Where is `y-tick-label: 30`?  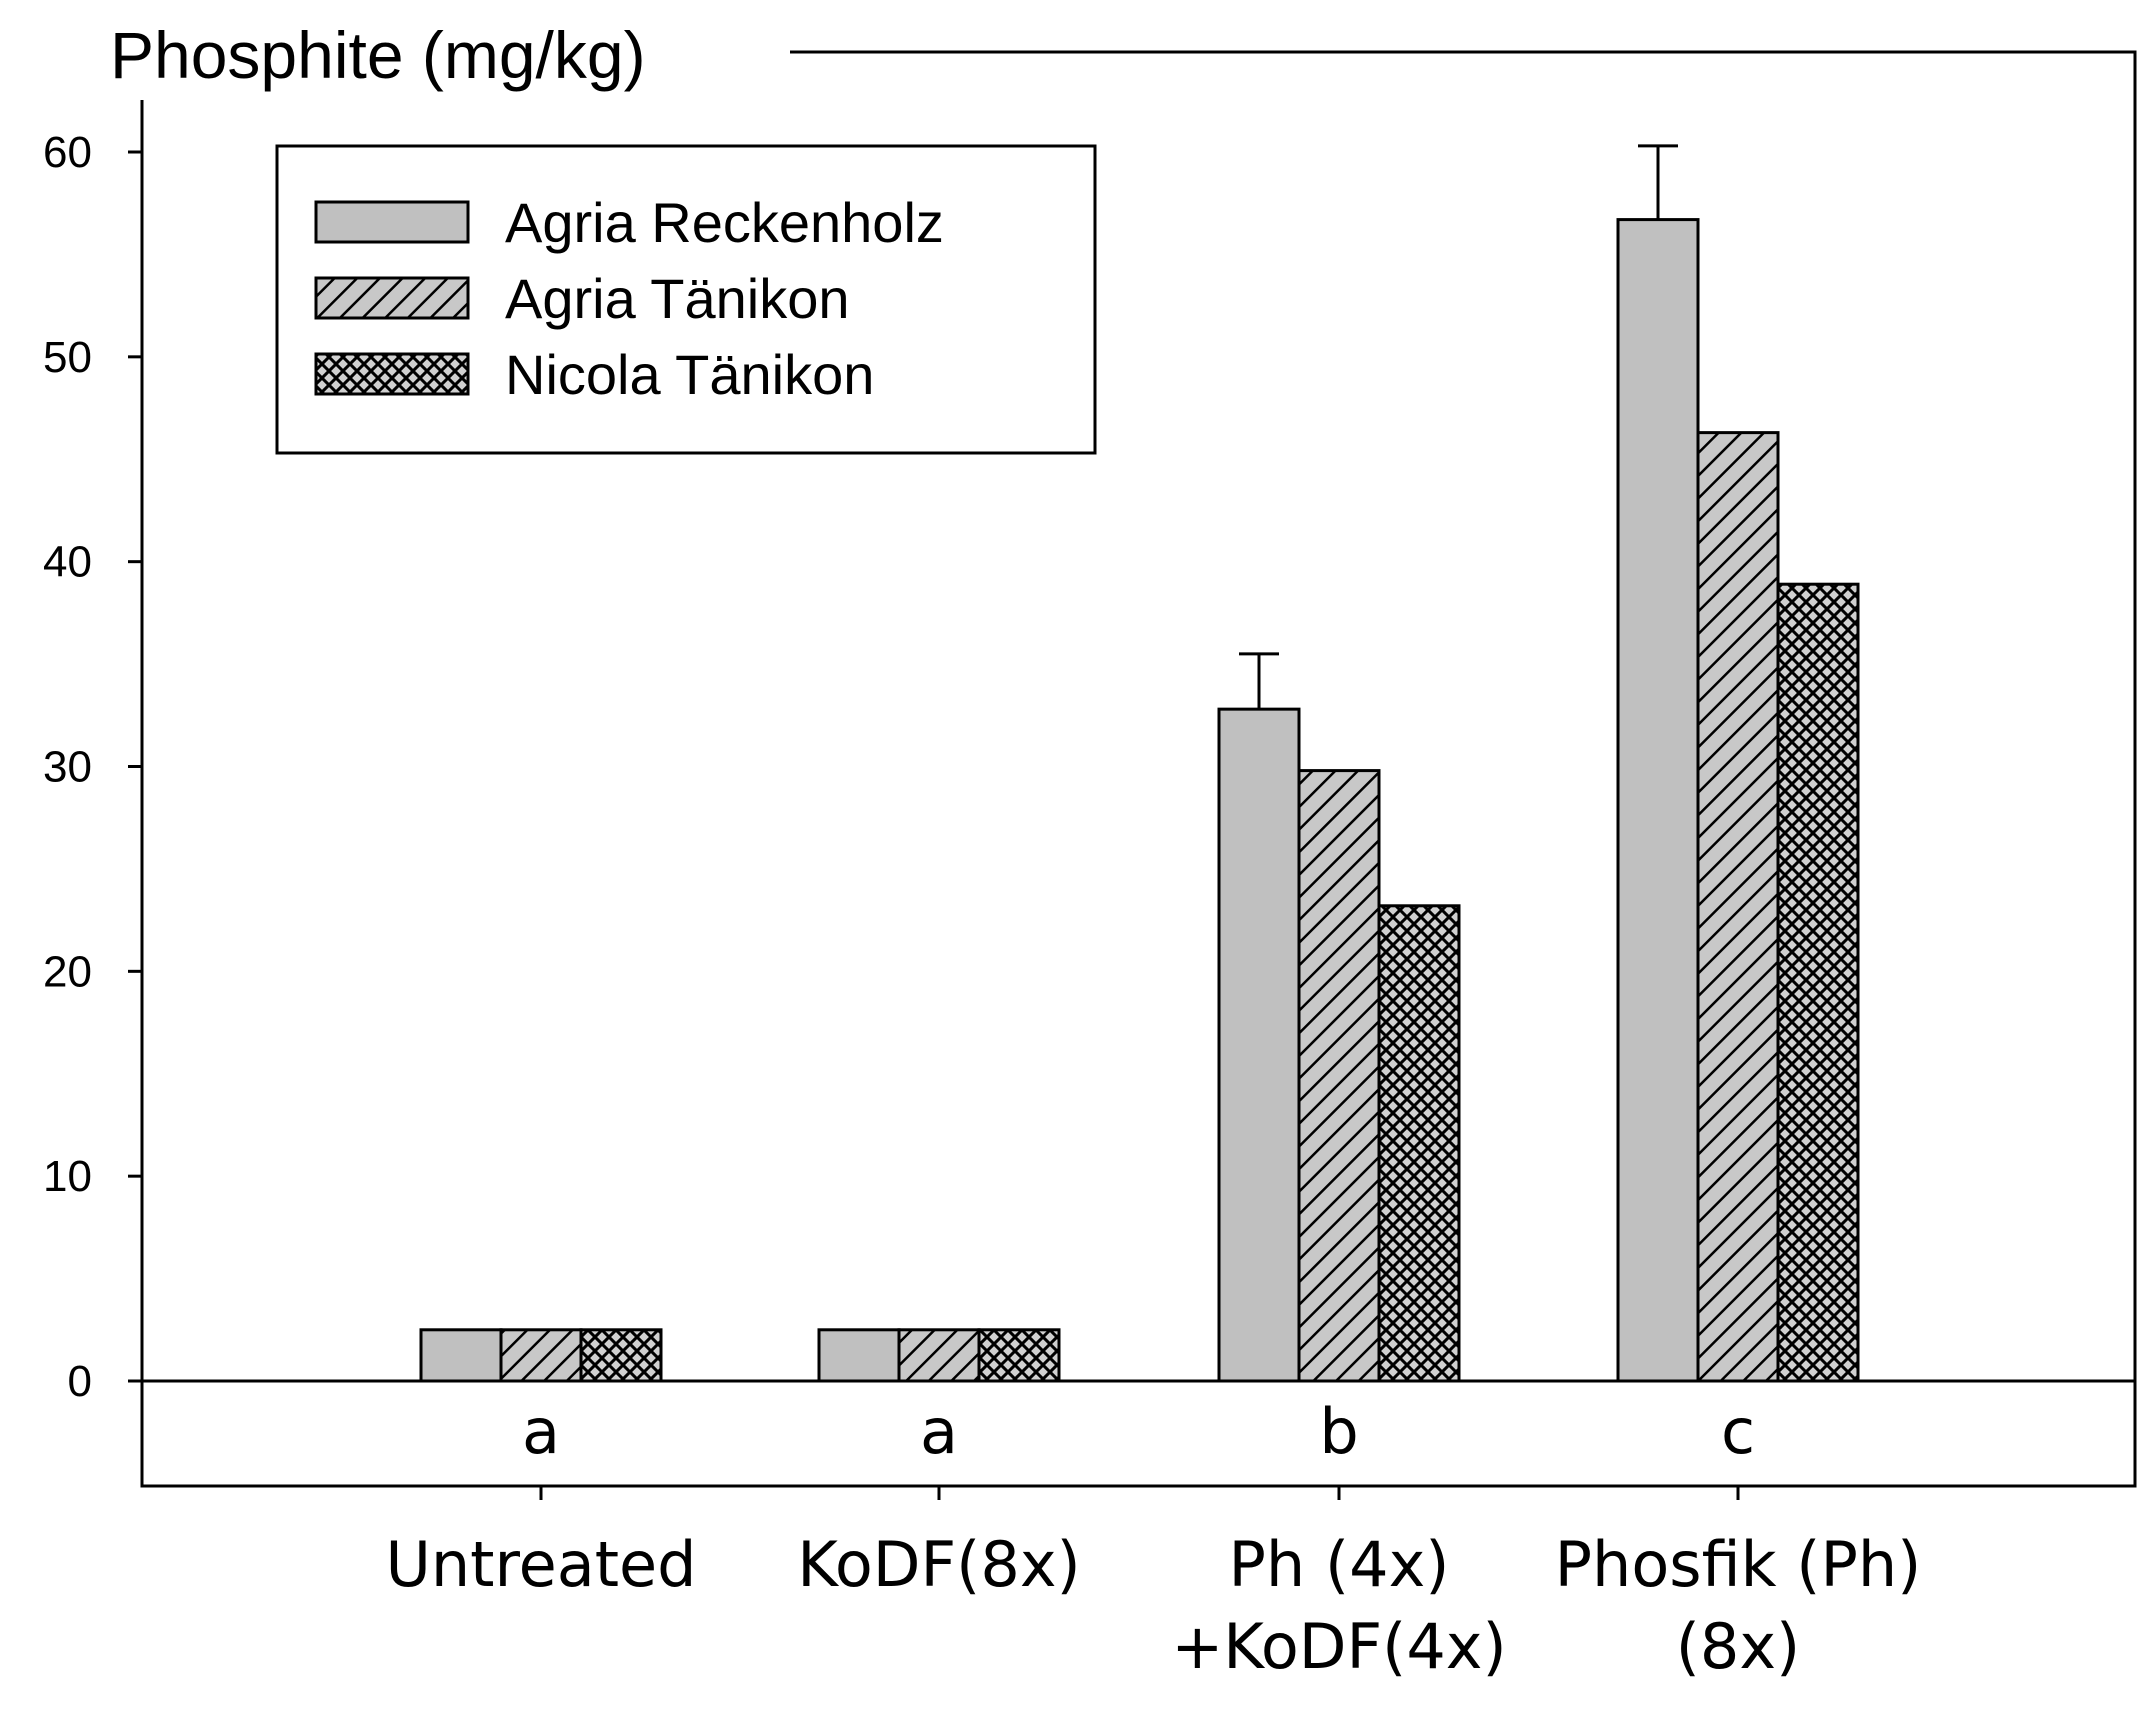
y-tick-label: 30 is located at coordinates (67, 767).